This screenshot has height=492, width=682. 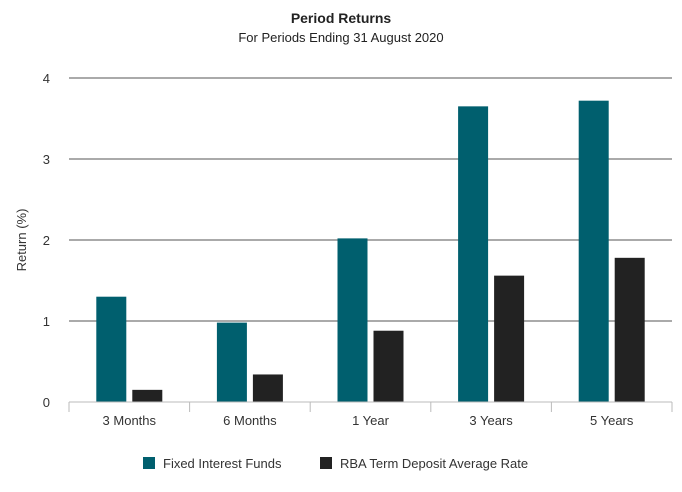 I want to click on x-axis: 3 Months 6 Months 1 Year 3 Years 5 Years, so click(x=370, y=414).